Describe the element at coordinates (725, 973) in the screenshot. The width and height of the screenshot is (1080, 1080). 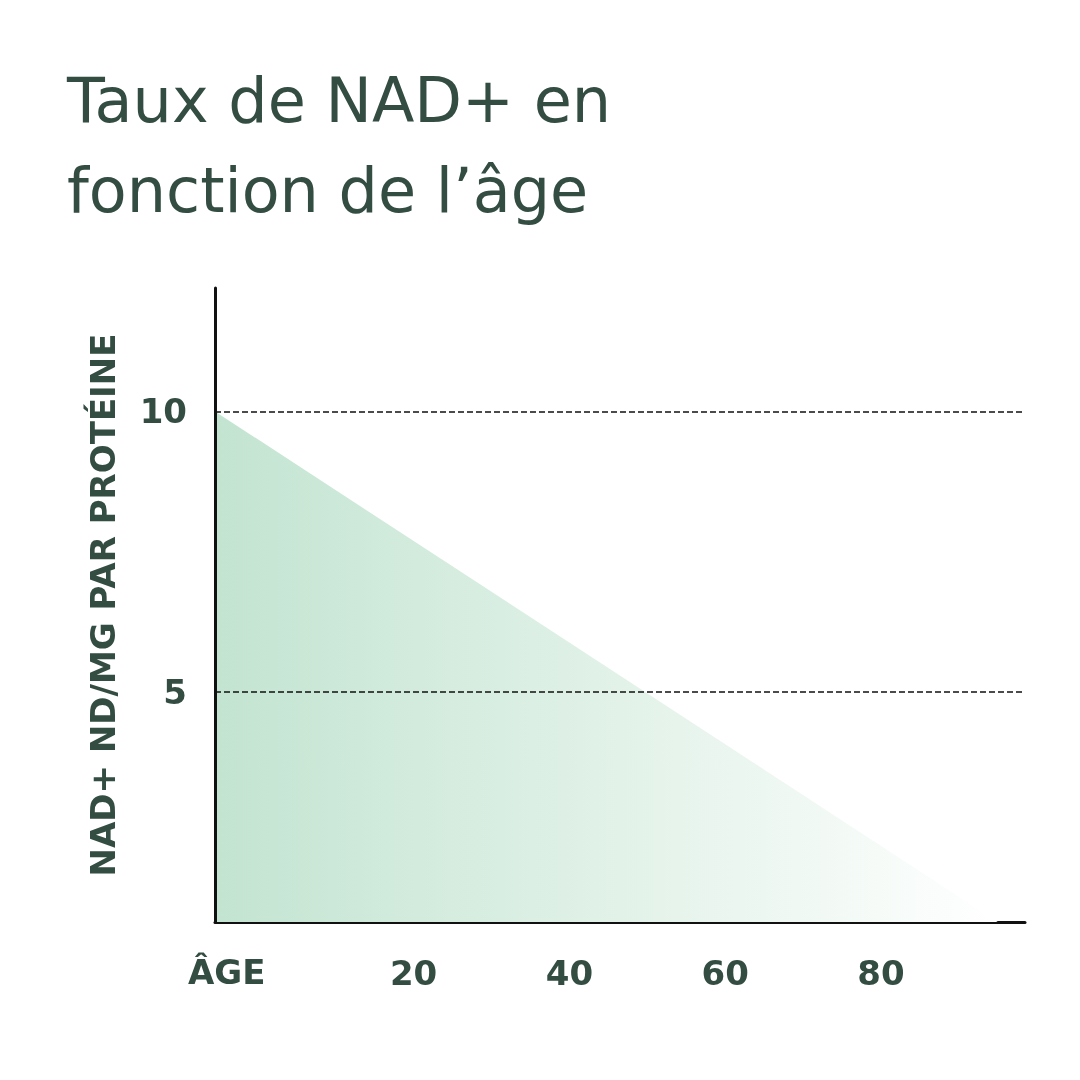
I see `x-tick-label: 60` at that location.